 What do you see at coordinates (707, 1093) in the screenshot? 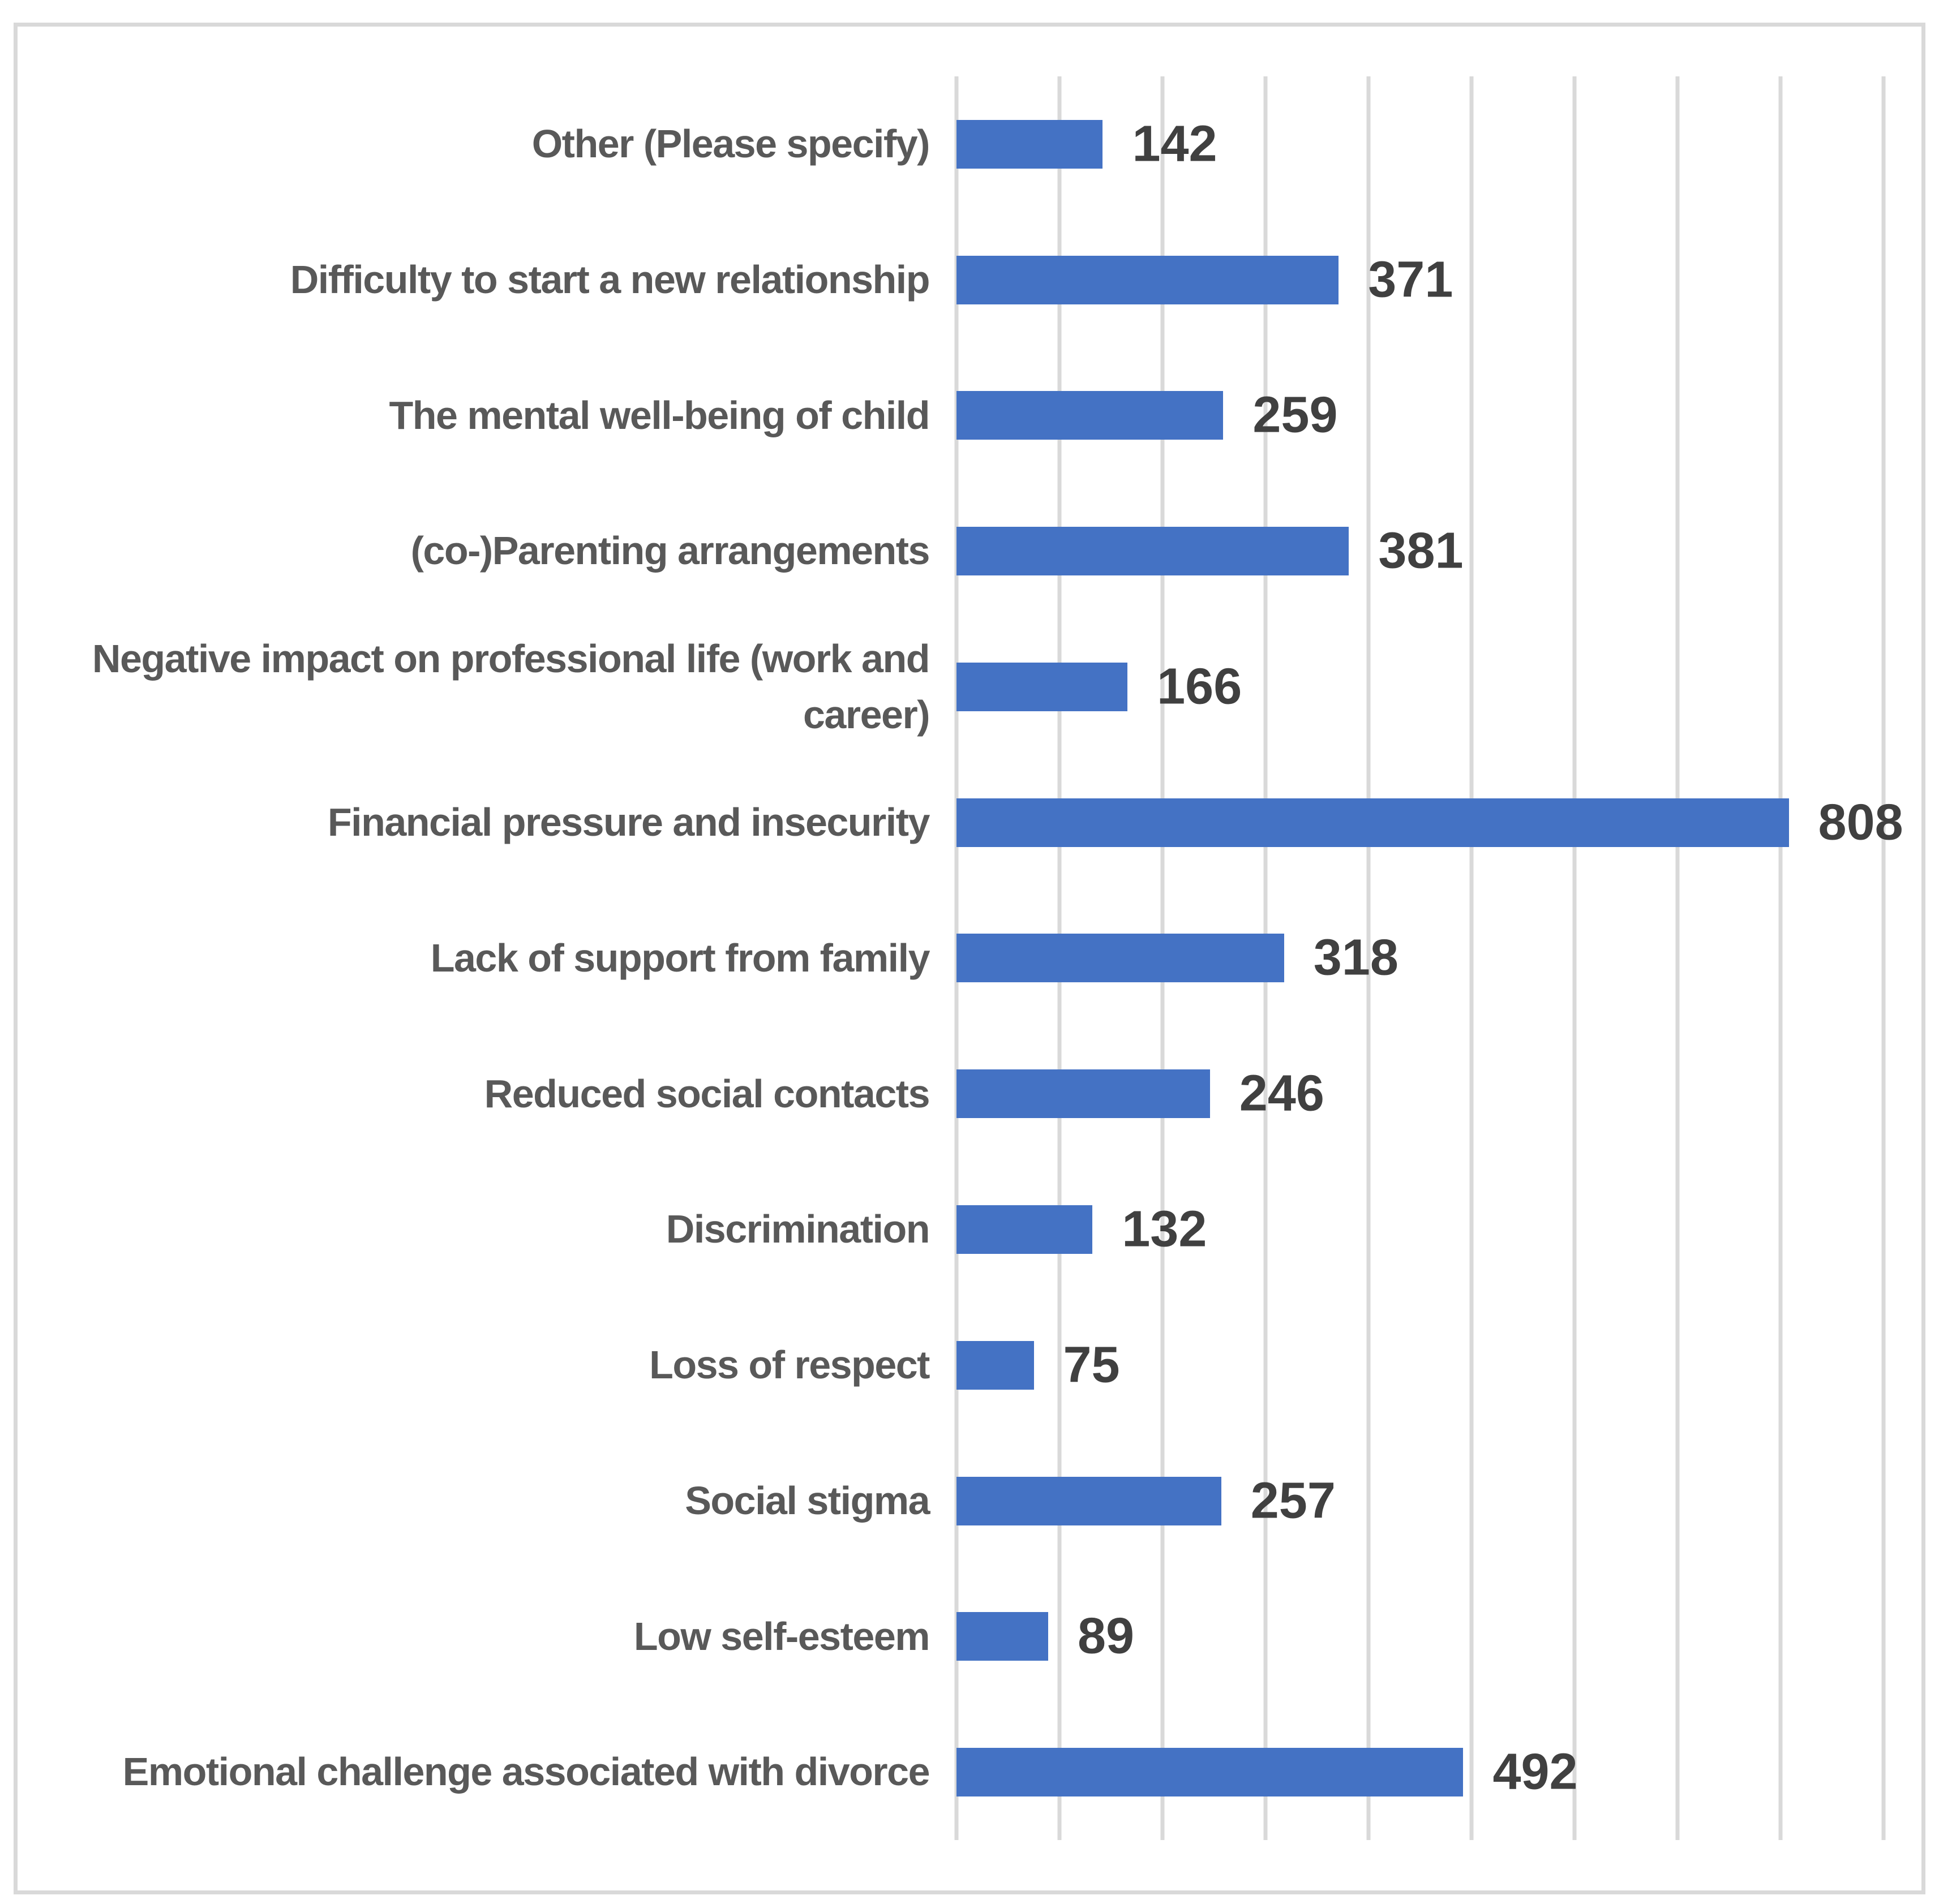
I see `category-label: Reduced social contacts` at bounding box center [707, 1093].